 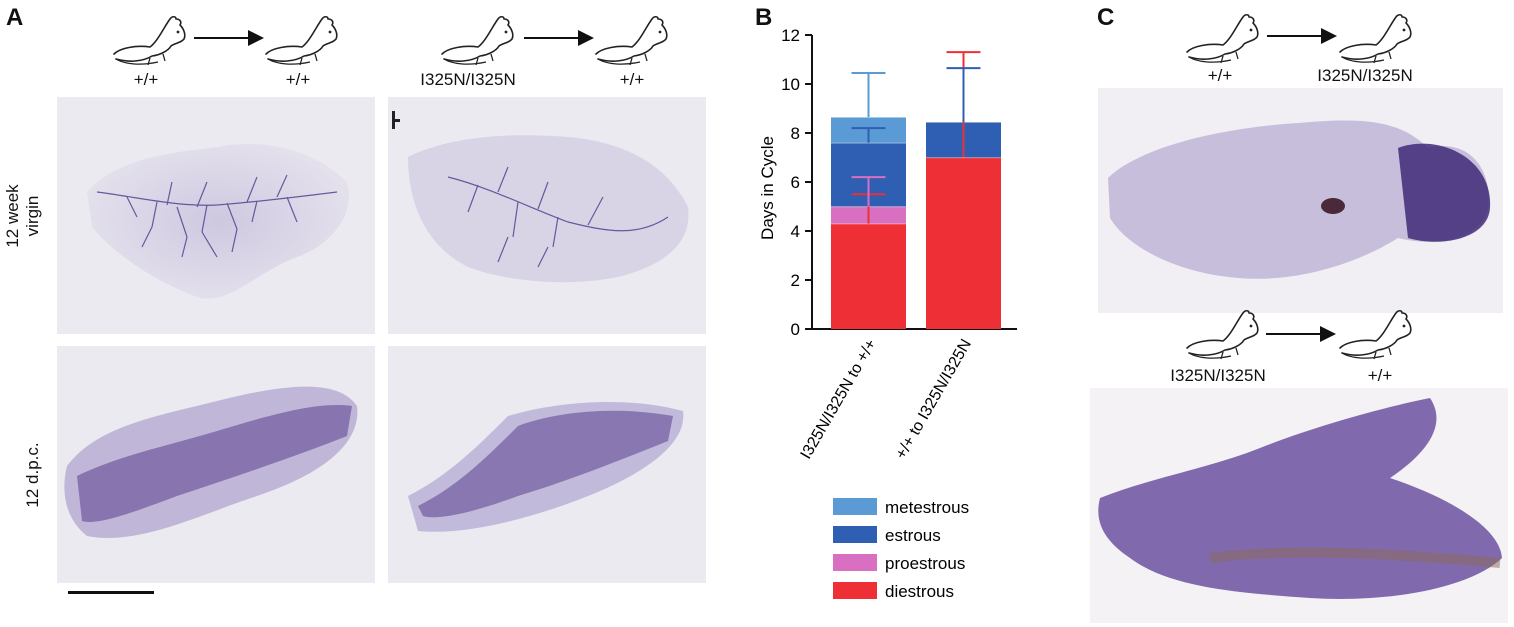 What do you see at coordinates (795, 329) in the screenshot?
I see `y-tick-label: 0` at bounding box center [795, 329].